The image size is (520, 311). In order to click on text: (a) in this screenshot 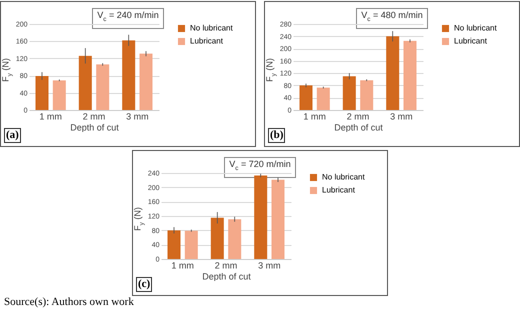, I will do `click(12, 135)`.